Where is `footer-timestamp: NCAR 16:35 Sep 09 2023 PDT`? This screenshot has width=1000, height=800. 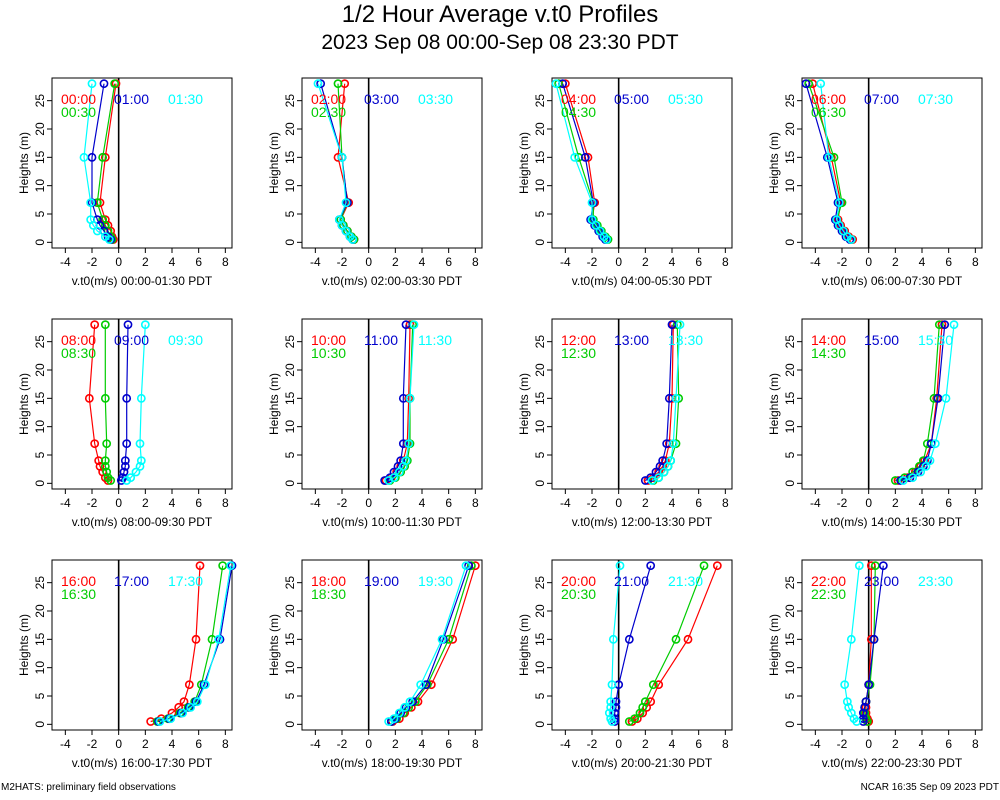 footer-timestamp: NCAR 16:35 Sep 09 2023 PDT is located at coordinates (929, 787).